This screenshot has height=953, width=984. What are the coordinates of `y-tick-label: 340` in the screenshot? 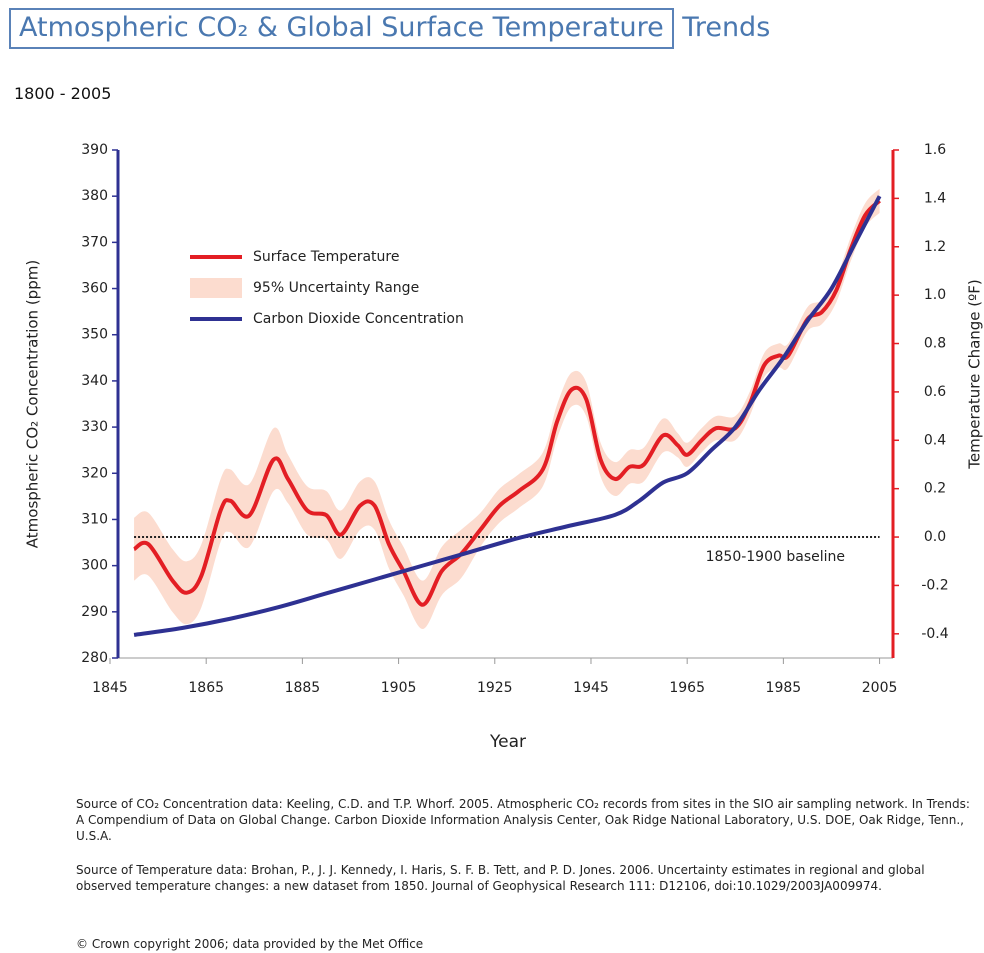 It's located at (94, 381).